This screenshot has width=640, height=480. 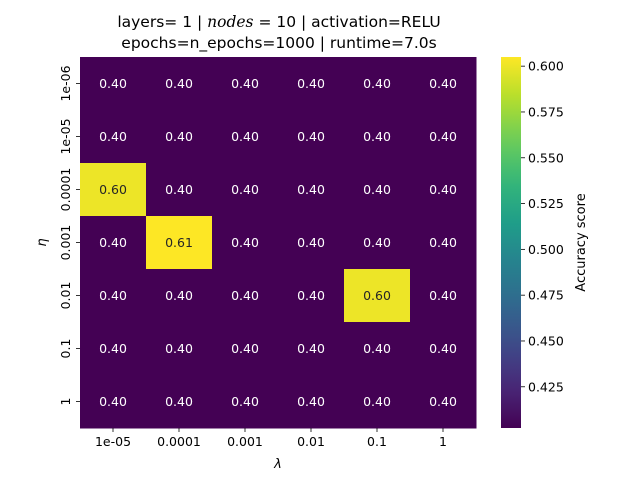 What do you see at coordinates (546, 295) in the screenshot?
I see `colorbar-tick-label: 0.475` at bounding box center [546, 295].